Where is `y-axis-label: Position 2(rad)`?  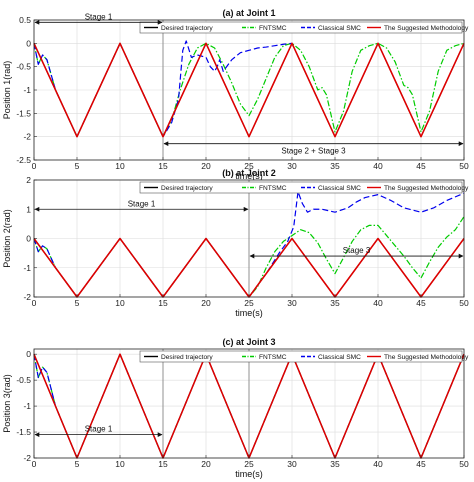
y-axis-label: Position 2(rad) is located at coordinates (7, 238).